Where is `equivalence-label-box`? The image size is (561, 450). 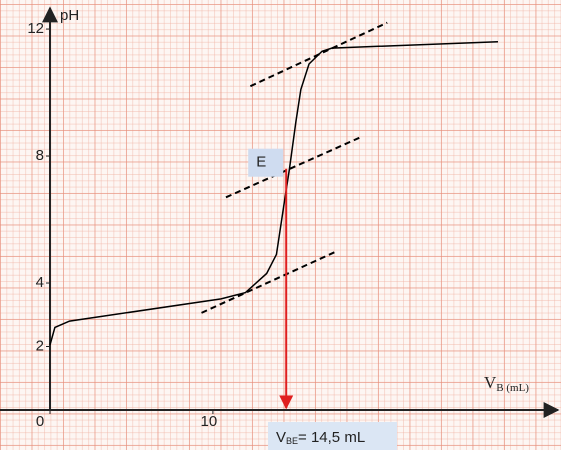
equivalence-label-box is located at coordinates (266, 162).